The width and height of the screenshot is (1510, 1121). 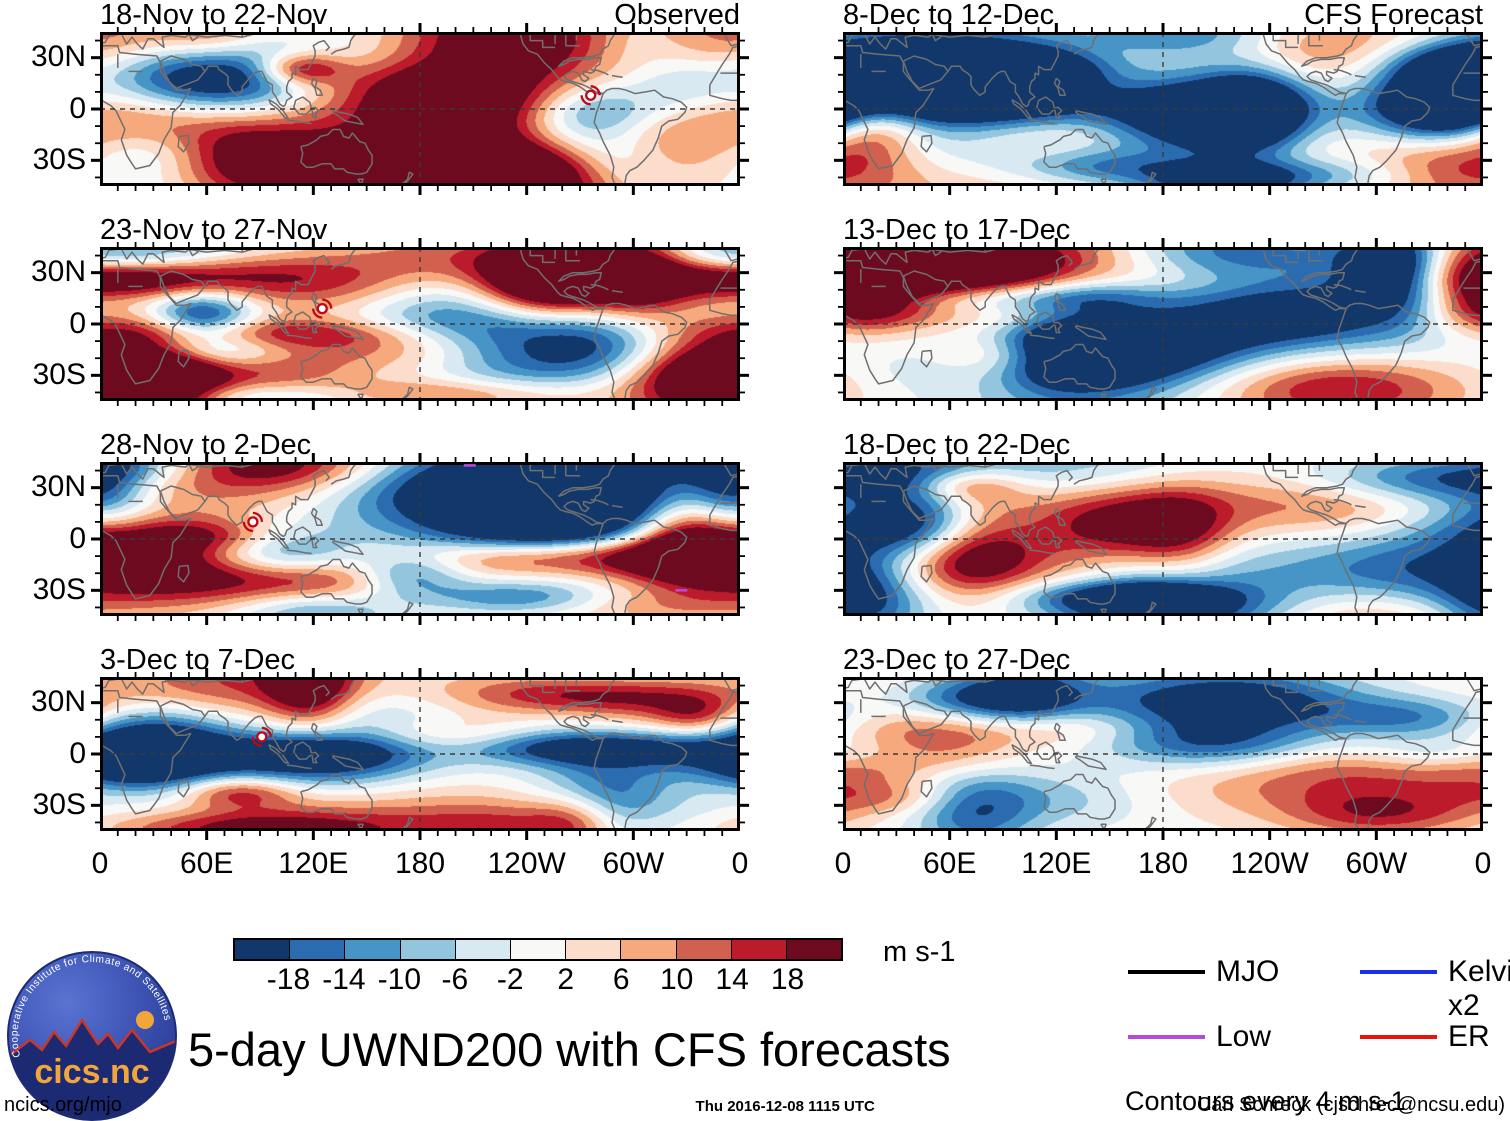 I want to click on panel-date-range: 13-Dec to 17-Dec, so click(x=957, y=230).